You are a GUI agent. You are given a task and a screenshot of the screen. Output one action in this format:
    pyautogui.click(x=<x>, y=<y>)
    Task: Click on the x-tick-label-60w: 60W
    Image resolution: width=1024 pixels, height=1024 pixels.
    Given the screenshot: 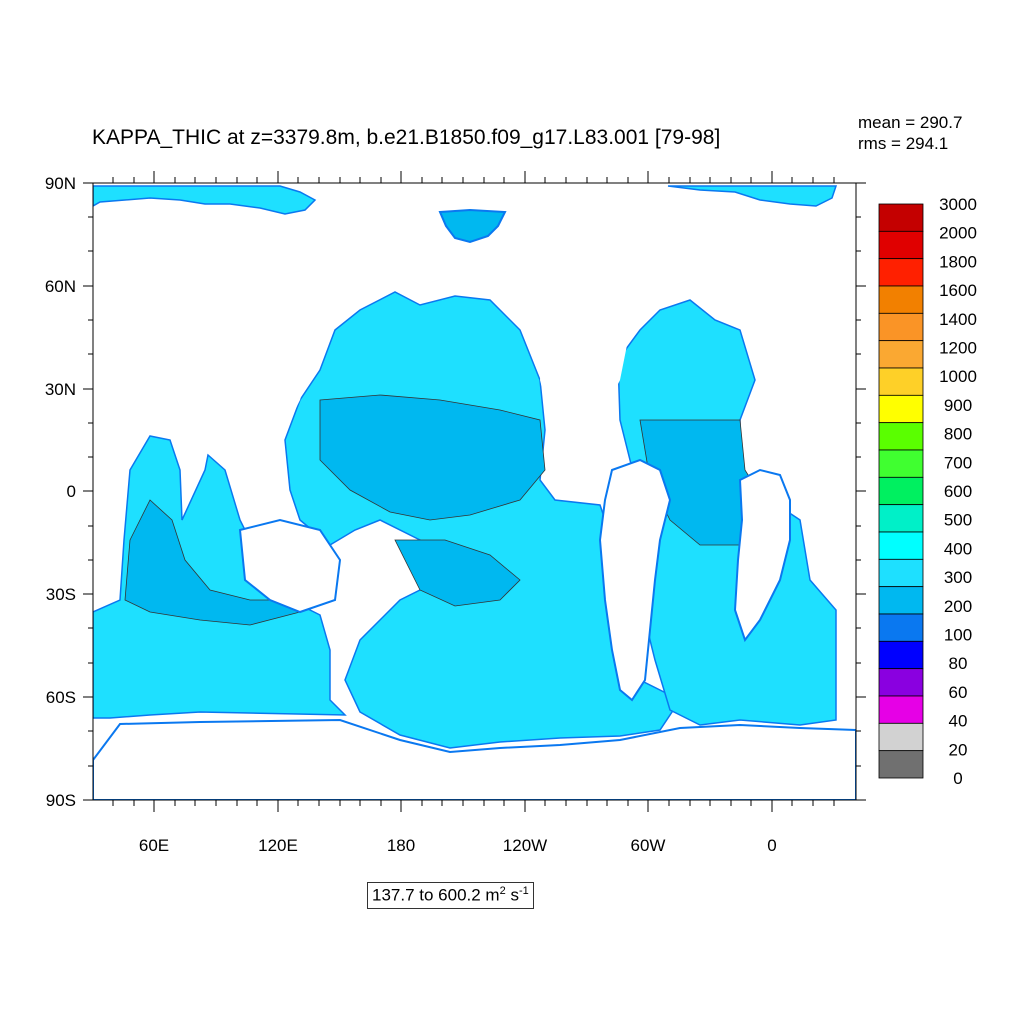 What is the action you would take?
    pyautogui.click(x=648, y=845)
    